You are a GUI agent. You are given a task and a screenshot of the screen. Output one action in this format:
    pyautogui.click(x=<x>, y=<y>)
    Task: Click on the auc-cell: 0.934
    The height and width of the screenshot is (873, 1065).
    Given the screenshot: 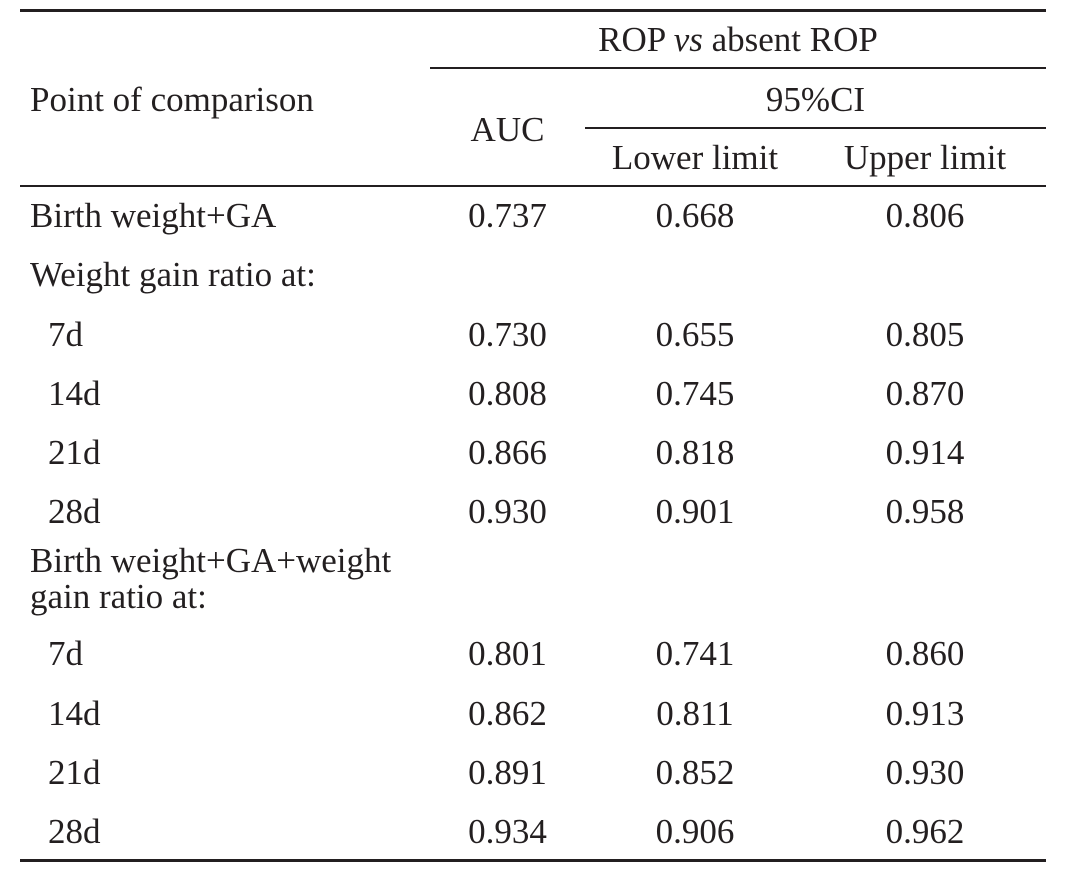 What is the action you would take?
    pyautogui.click(x=507, y=831)
    